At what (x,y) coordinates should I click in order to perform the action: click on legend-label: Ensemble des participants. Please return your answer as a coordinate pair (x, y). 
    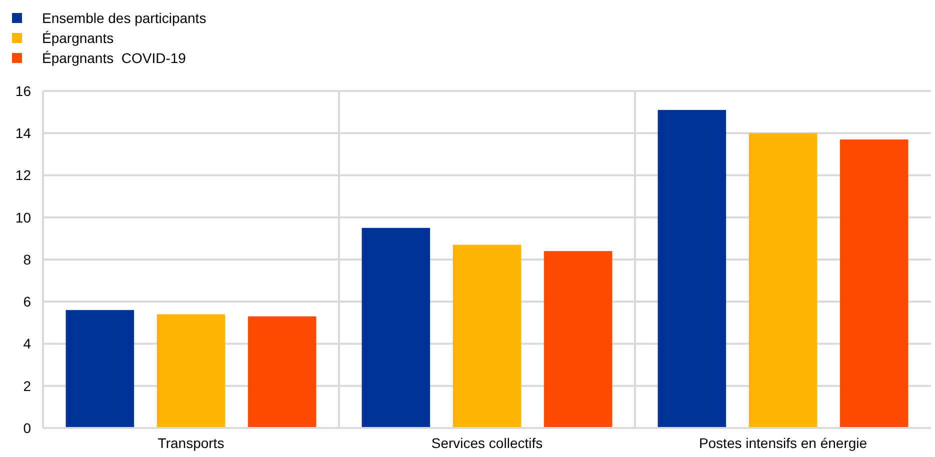
    Looking at the image, I should click on (124, 18).